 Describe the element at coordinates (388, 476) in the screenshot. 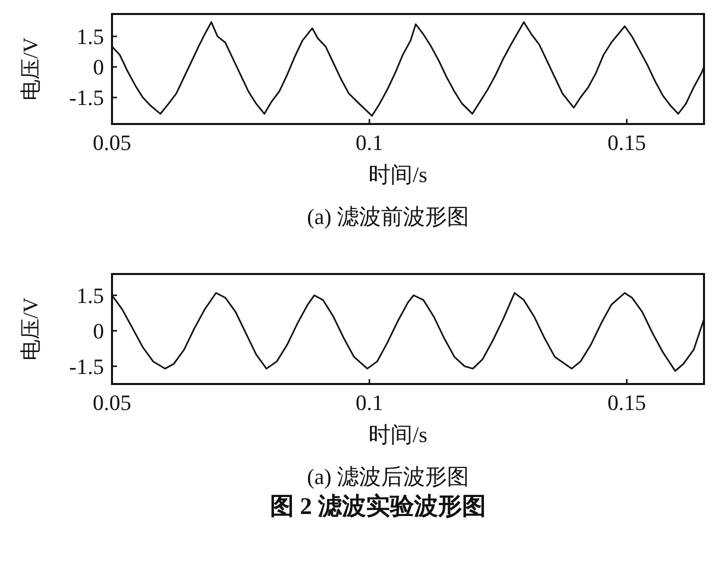

I see `text: (a) 滤波后波形图` at that location.